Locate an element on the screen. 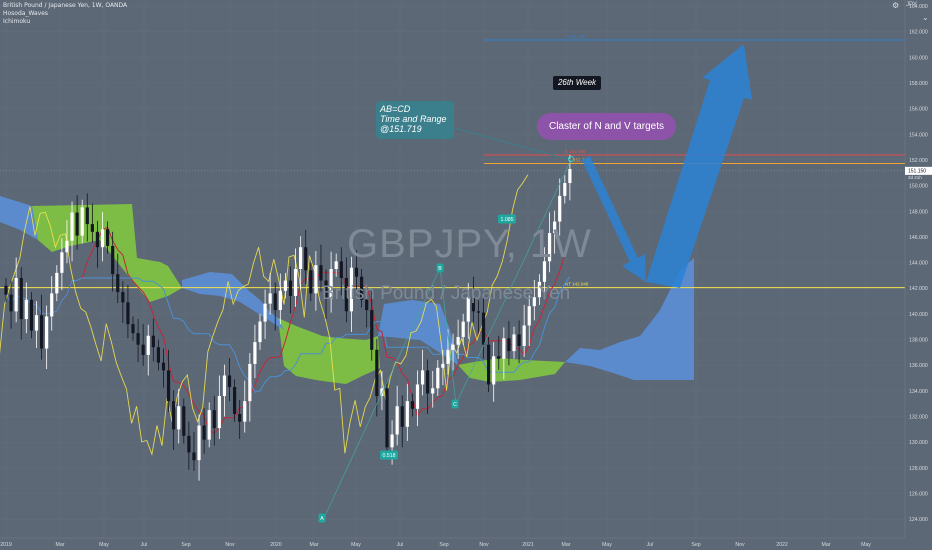 This screenshot has width=932, height=550. current-price-badge is located at coordinates (918, 170).